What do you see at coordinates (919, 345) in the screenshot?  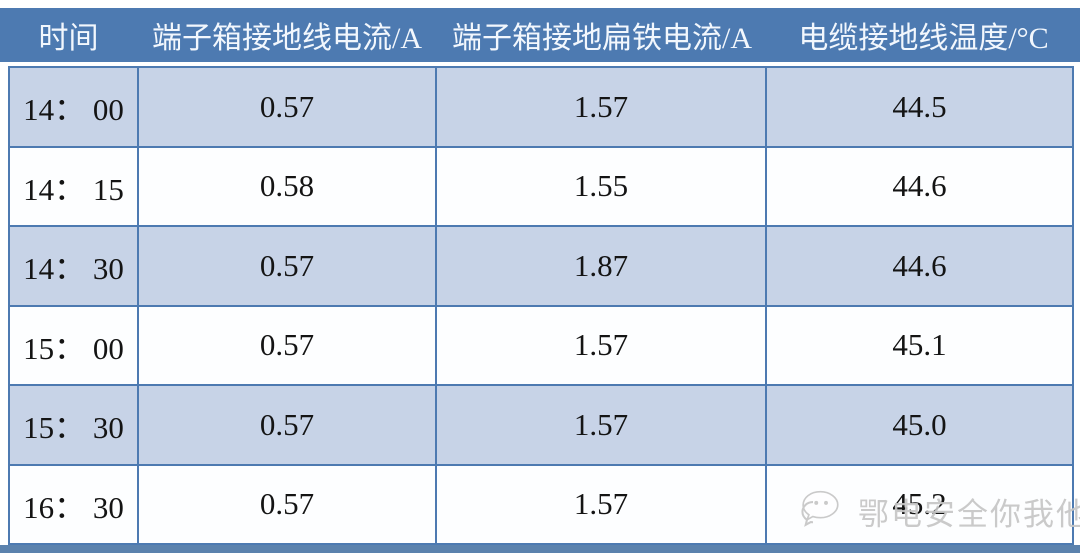 I see `cell-temp: 45.1` at bounding box center [919, 345].